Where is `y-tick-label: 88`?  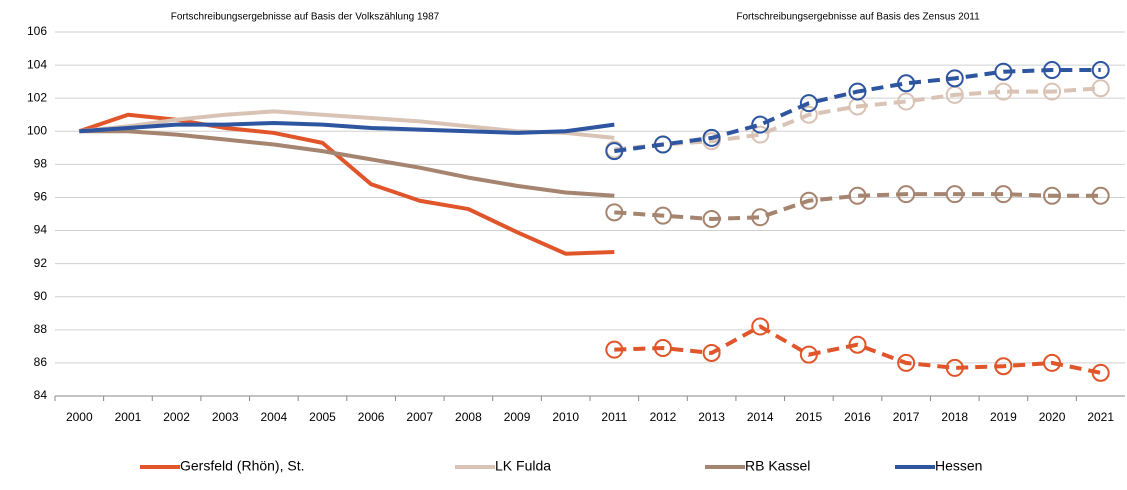 y-tick-label: 88 is located at coordinates (41, 329).